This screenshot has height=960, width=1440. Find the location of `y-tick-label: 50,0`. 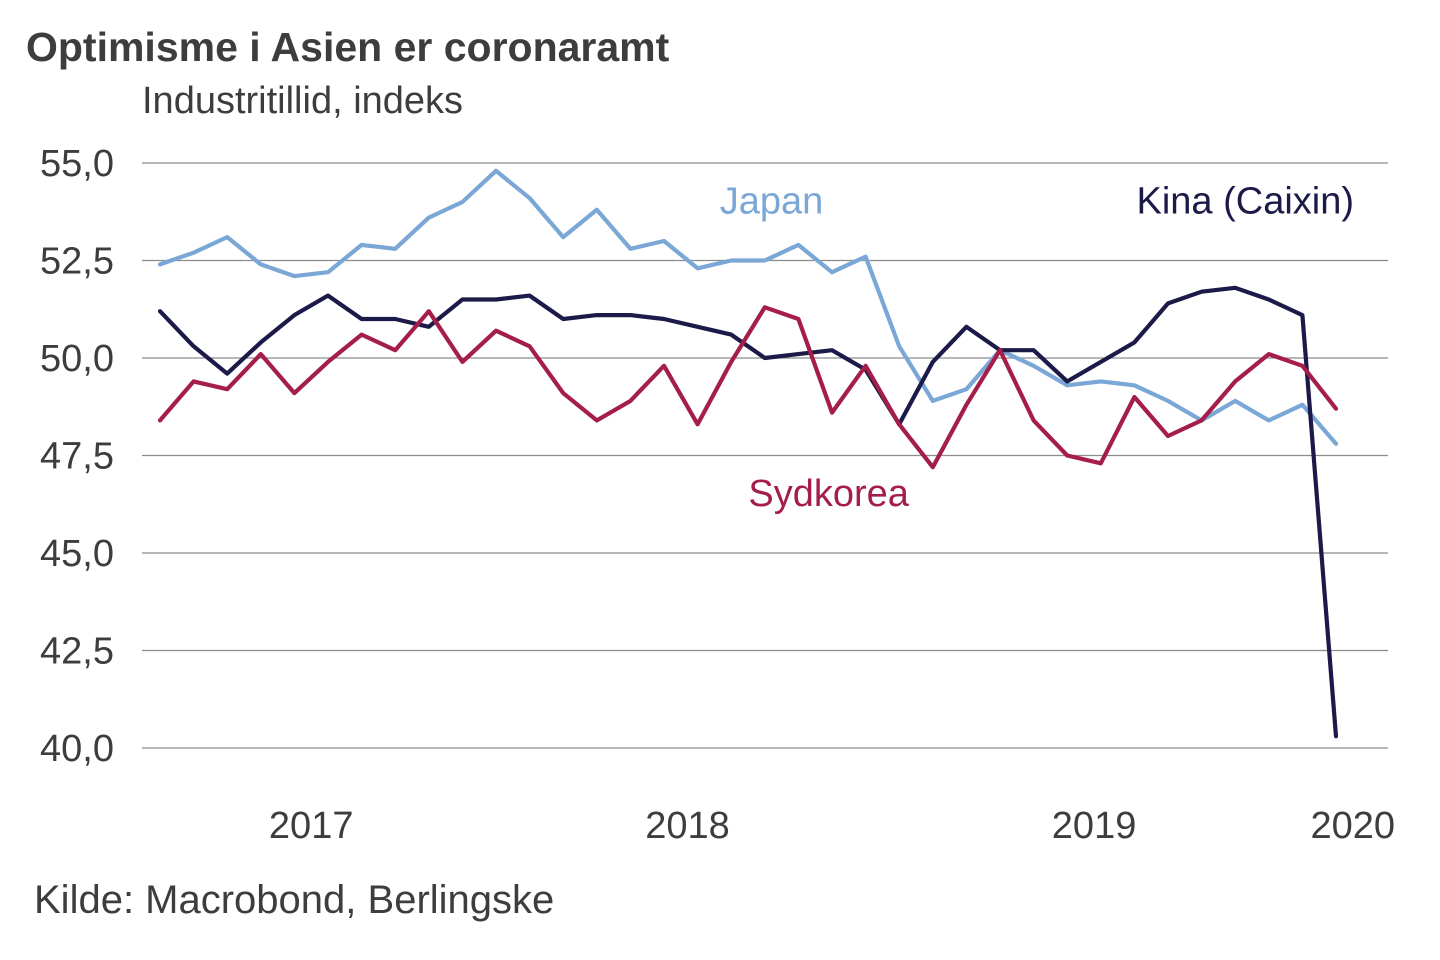

y-tick-label: 50,0 is located at coordinates (77, 359).